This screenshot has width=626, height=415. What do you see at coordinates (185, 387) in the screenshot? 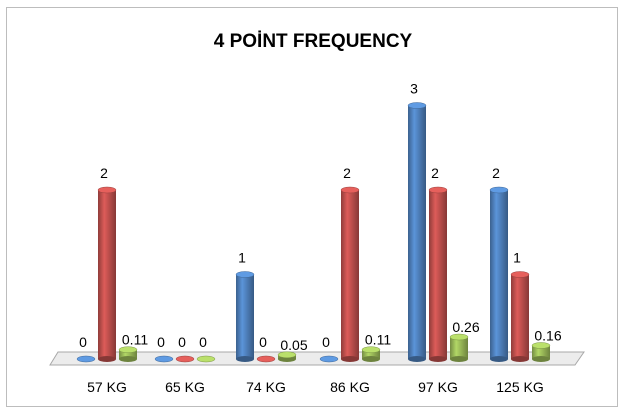
I see `x-tick-label: 65 KG` at bounding box center [185, 387].